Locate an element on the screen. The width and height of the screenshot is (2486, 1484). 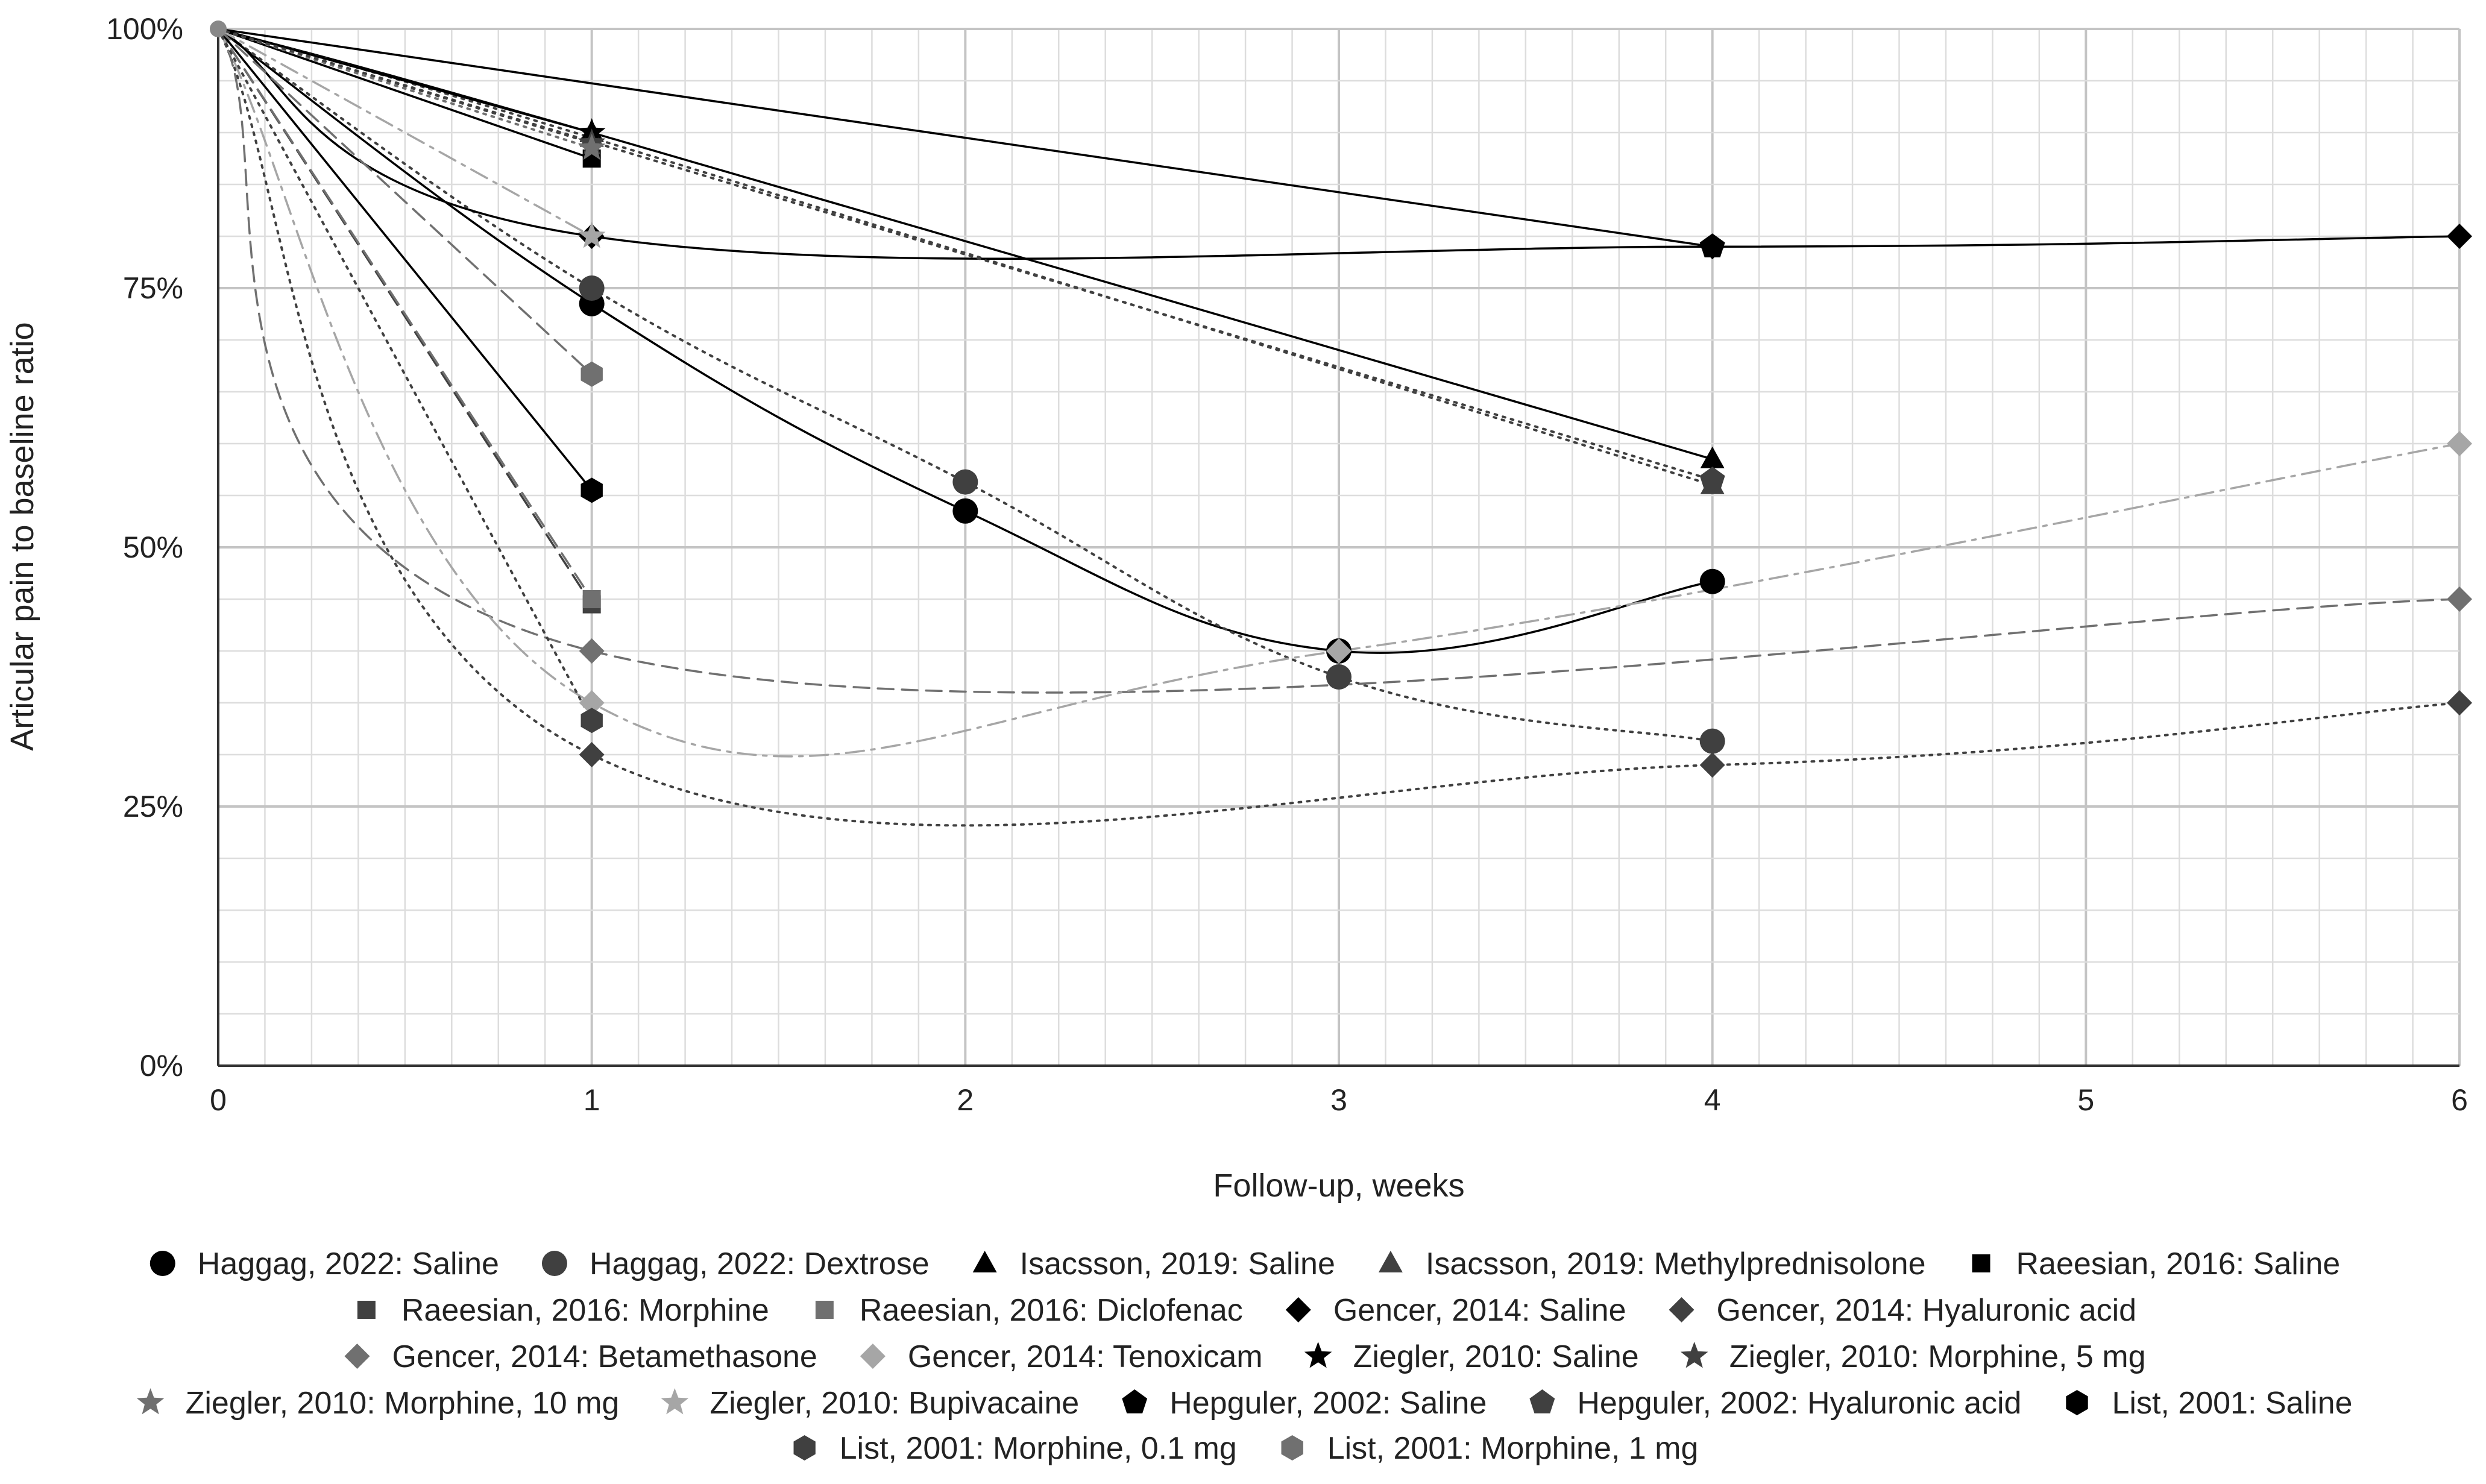
legend-label: Gencer, 2014: Betamethasone is located at coordinates (604, 1357).